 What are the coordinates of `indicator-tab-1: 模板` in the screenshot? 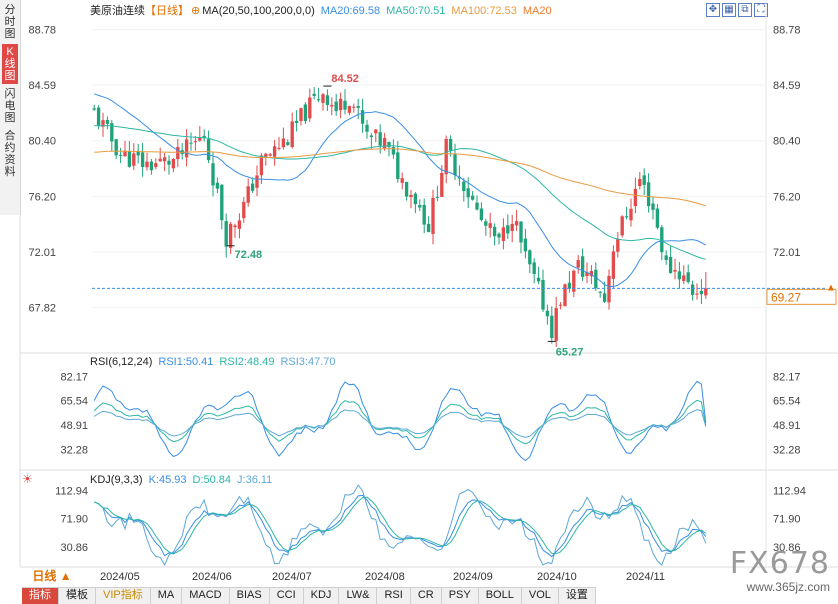 It's located at (77, 596).